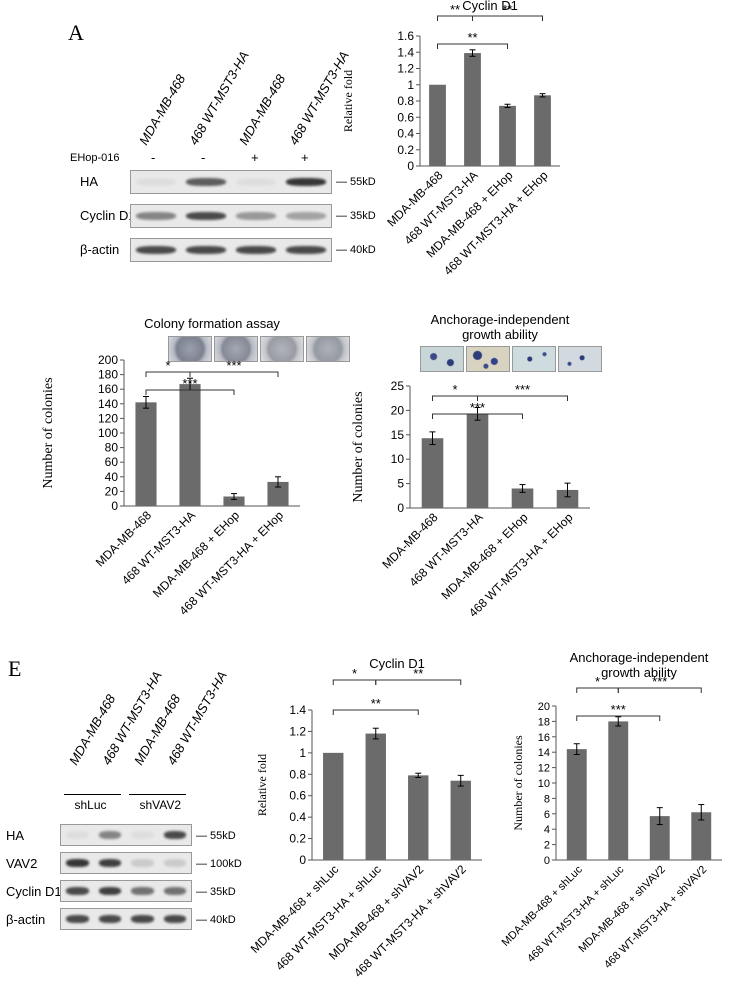 The height and width of the screenshot is (1006, 740). Describe the element at coordinates (219, 864) in the screenshot. I see `molecular-weight-label: — 100kD` at that location.